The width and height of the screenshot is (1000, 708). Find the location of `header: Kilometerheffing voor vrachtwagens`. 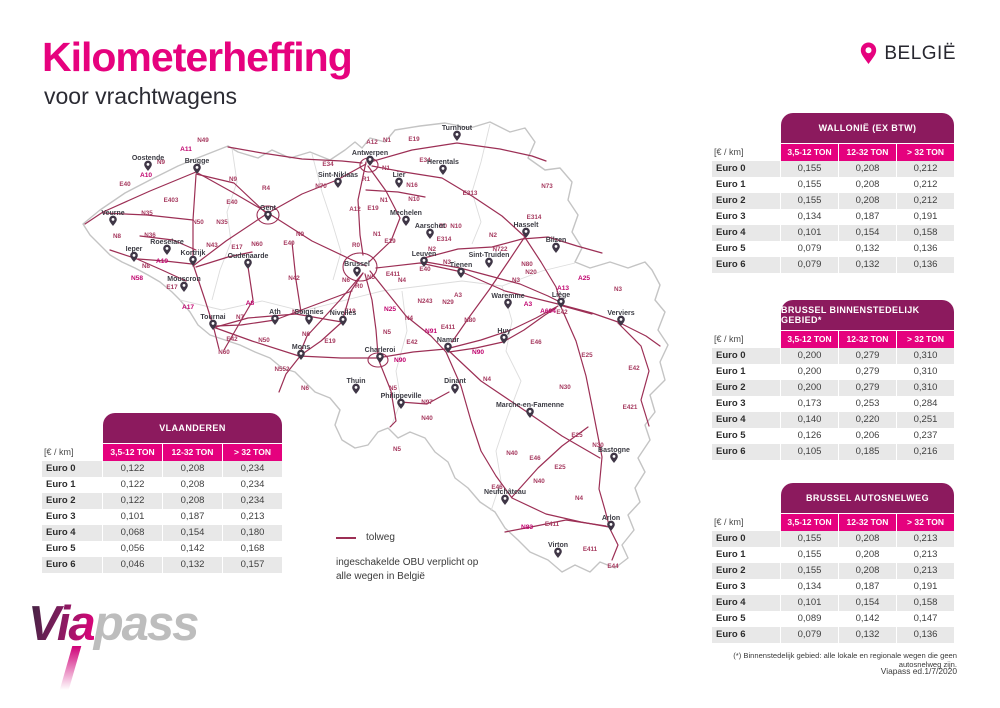

header: Kilometerheffing voor vrachtwagens is located at coordinates (197, 72).